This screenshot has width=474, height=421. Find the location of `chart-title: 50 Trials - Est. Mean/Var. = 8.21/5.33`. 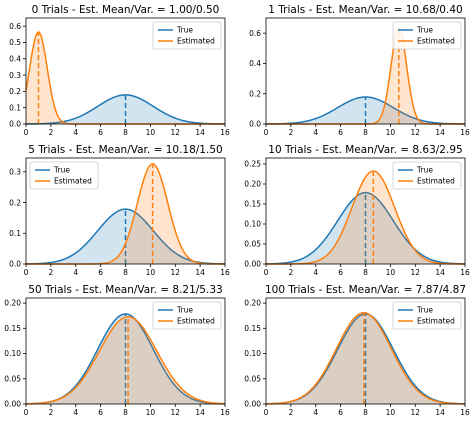

chart-title: 50 Trials - Est. Mean/Var. = 8.21/5.33 is located at coordinates (125, 290).